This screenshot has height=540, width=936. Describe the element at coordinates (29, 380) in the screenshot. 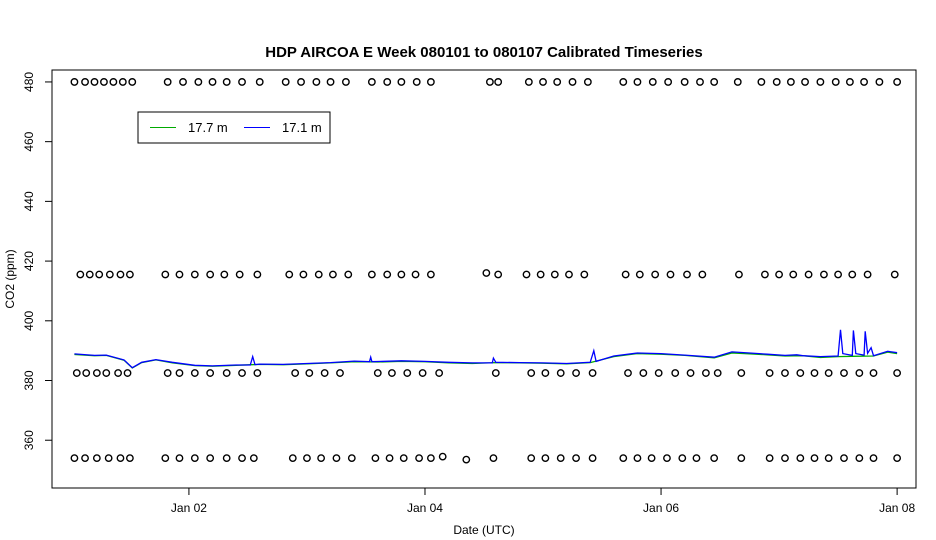

I see `y-tick-label: 380` at that location.